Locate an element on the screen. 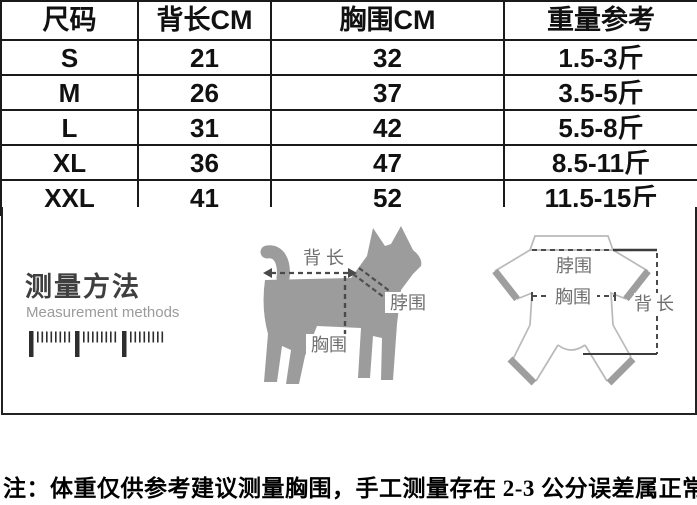 Image resolution: width=697 pixels, height=505 pixels. garment-chest-label: 胸围 is located at coordinates (573, 297).